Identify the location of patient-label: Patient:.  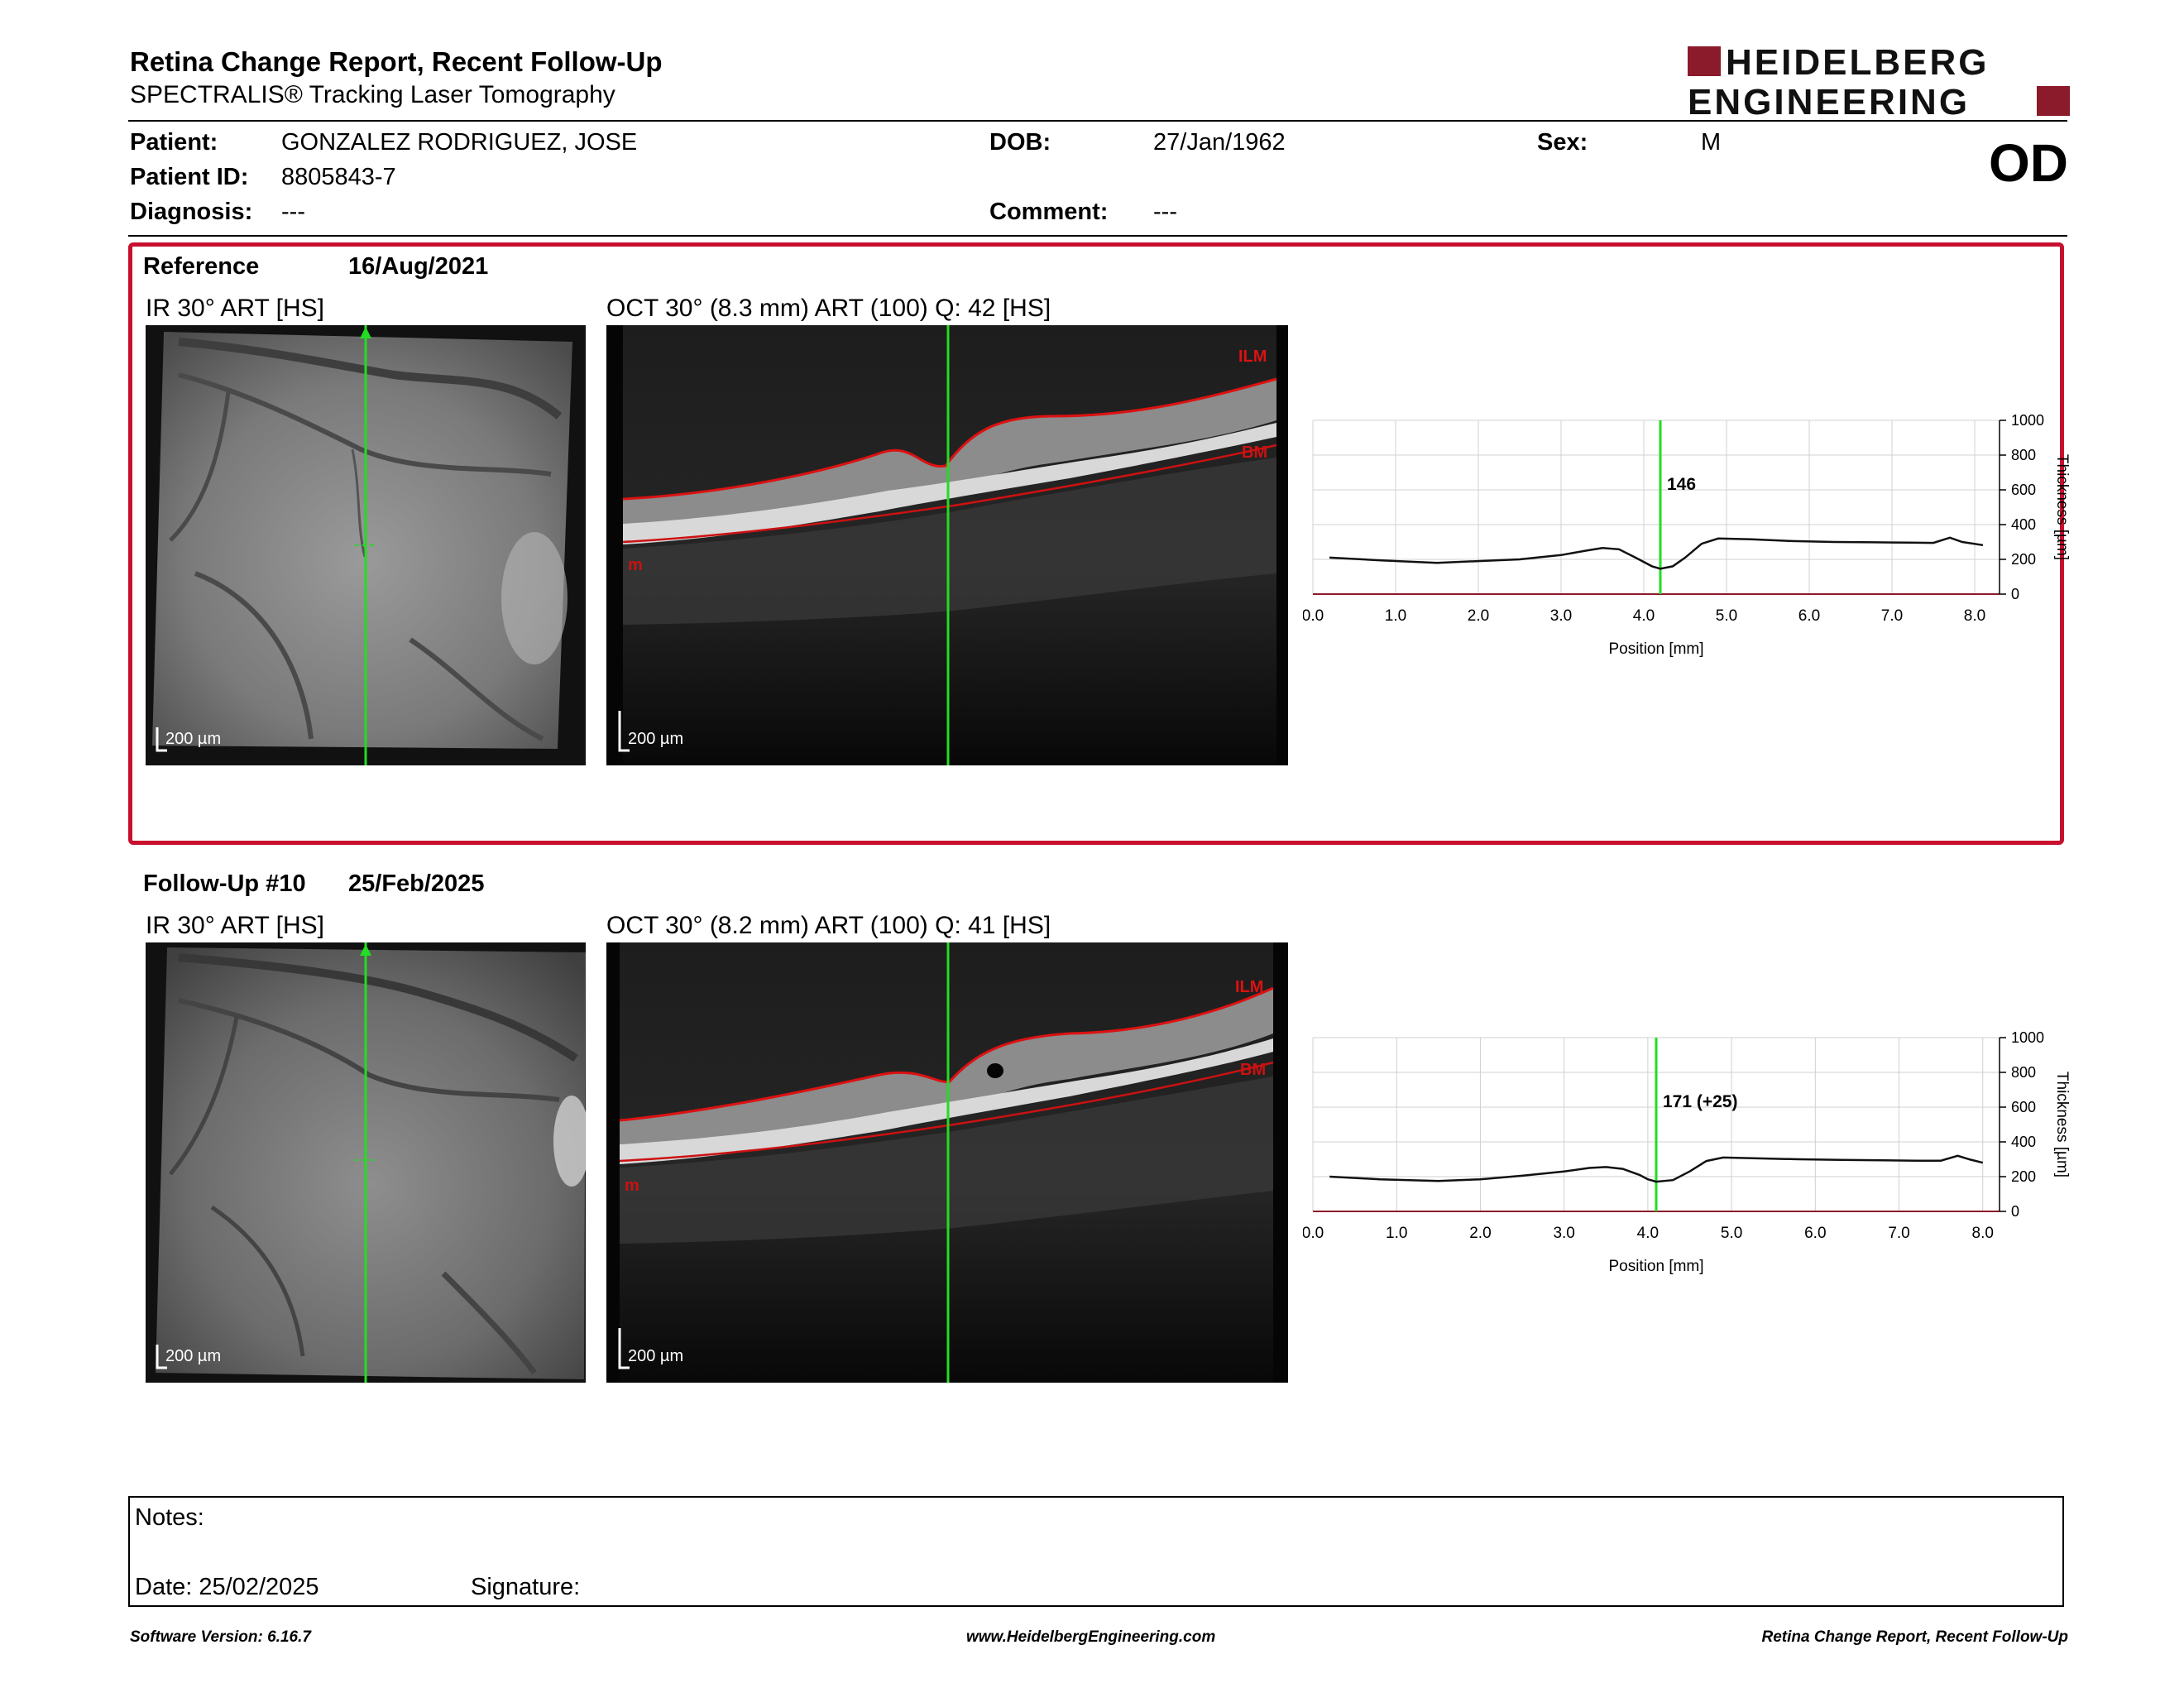
(174, 142).